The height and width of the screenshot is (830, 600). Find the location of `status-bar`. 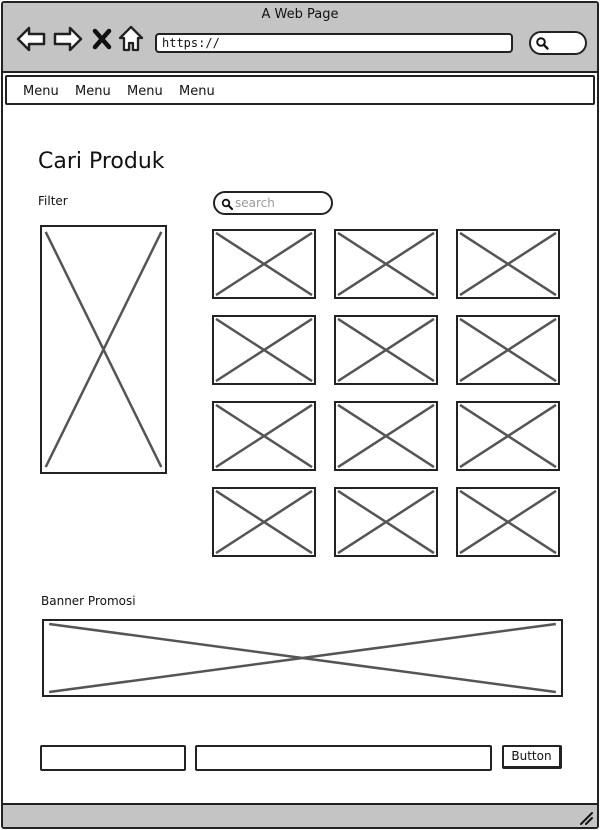

status-bar is located at coordinates (300, 815).